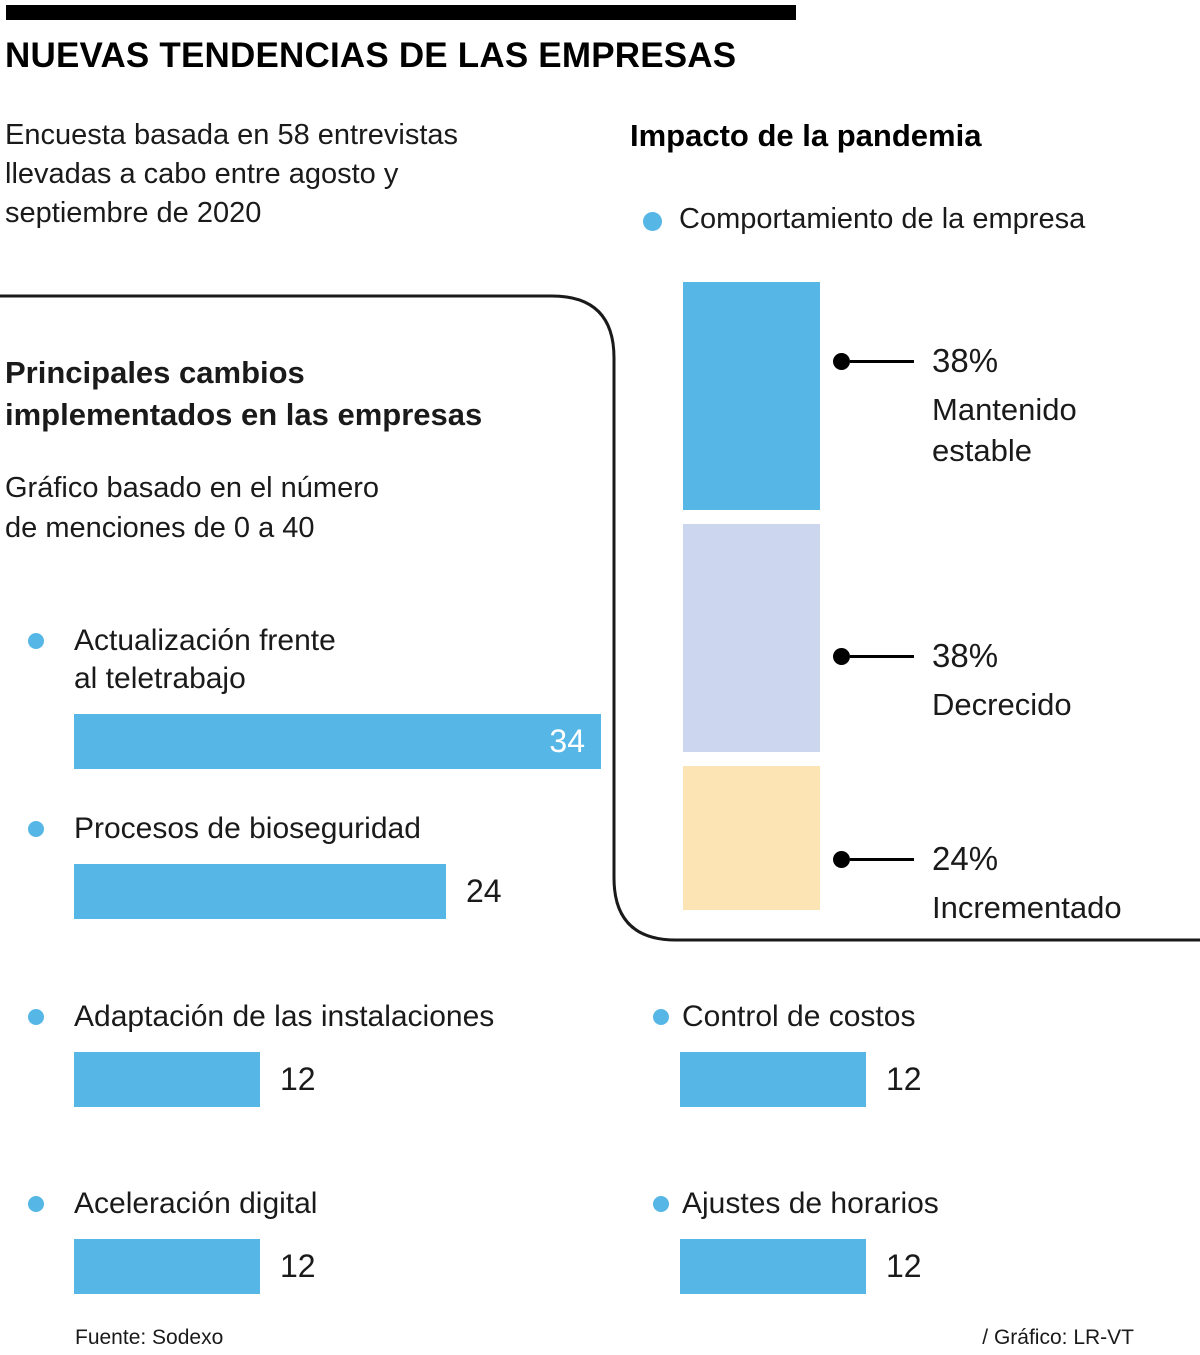 The width and height of the screenshot is (1200, 1355). Describe the element at coordinates (751, 838) in the screenshot. I see `segment-block-incrementado` at that location.